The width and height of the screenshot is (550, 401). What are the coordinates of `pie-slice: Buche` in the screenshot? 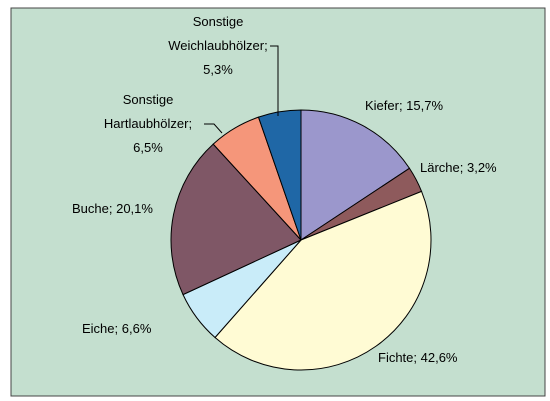 It's located at (236, 219).